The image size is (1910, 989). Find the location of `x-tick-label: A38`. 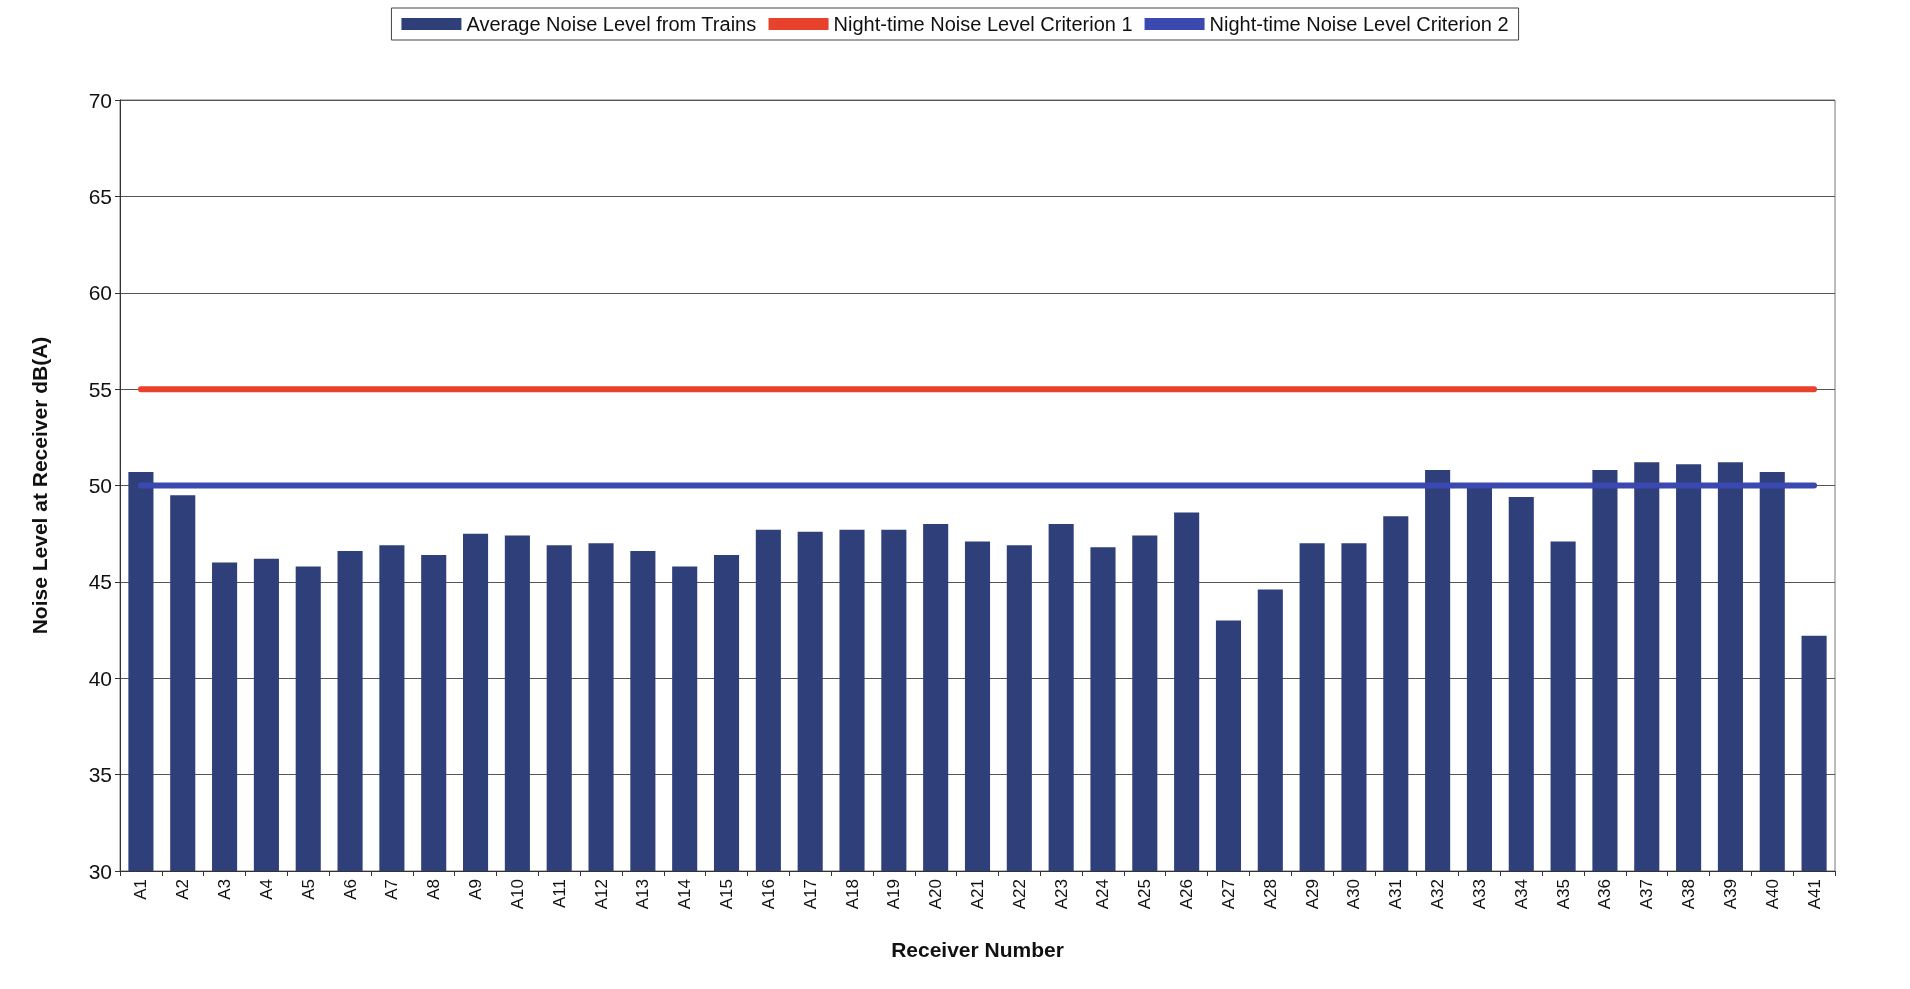

x-tick-label: A38 is located at coordinates (1689, 894).